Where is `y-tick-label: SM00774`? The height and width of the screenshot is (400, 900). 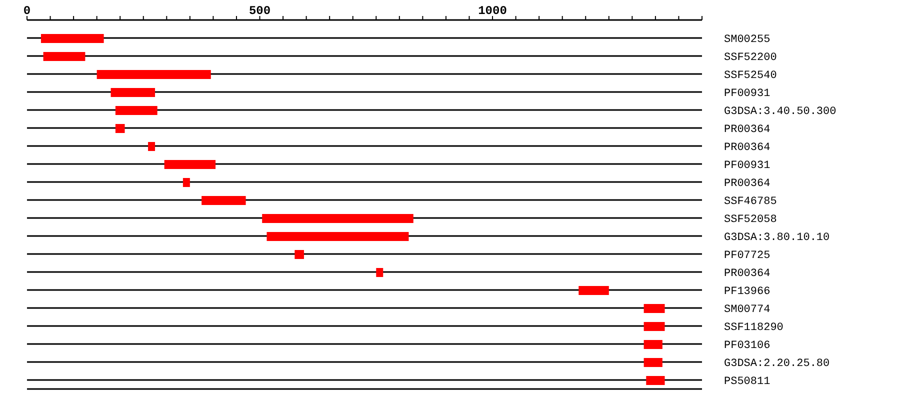
y-tick-label: SM00774 is located at coordinates (747, 310).